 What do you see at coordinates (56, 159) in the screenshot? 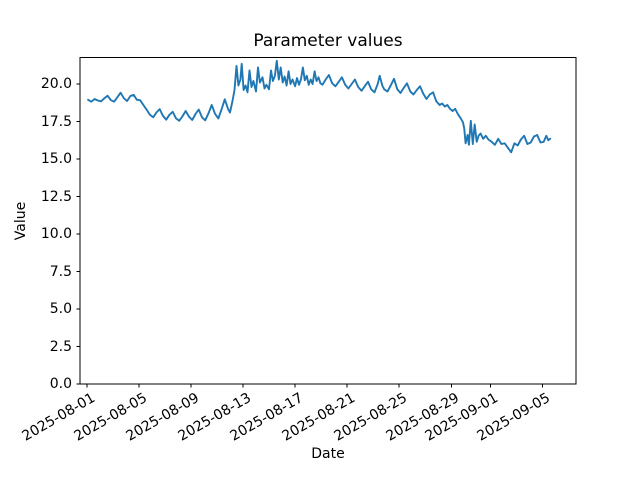
I see `y-tick-label: 15.0` at bounding box center [56, 159].